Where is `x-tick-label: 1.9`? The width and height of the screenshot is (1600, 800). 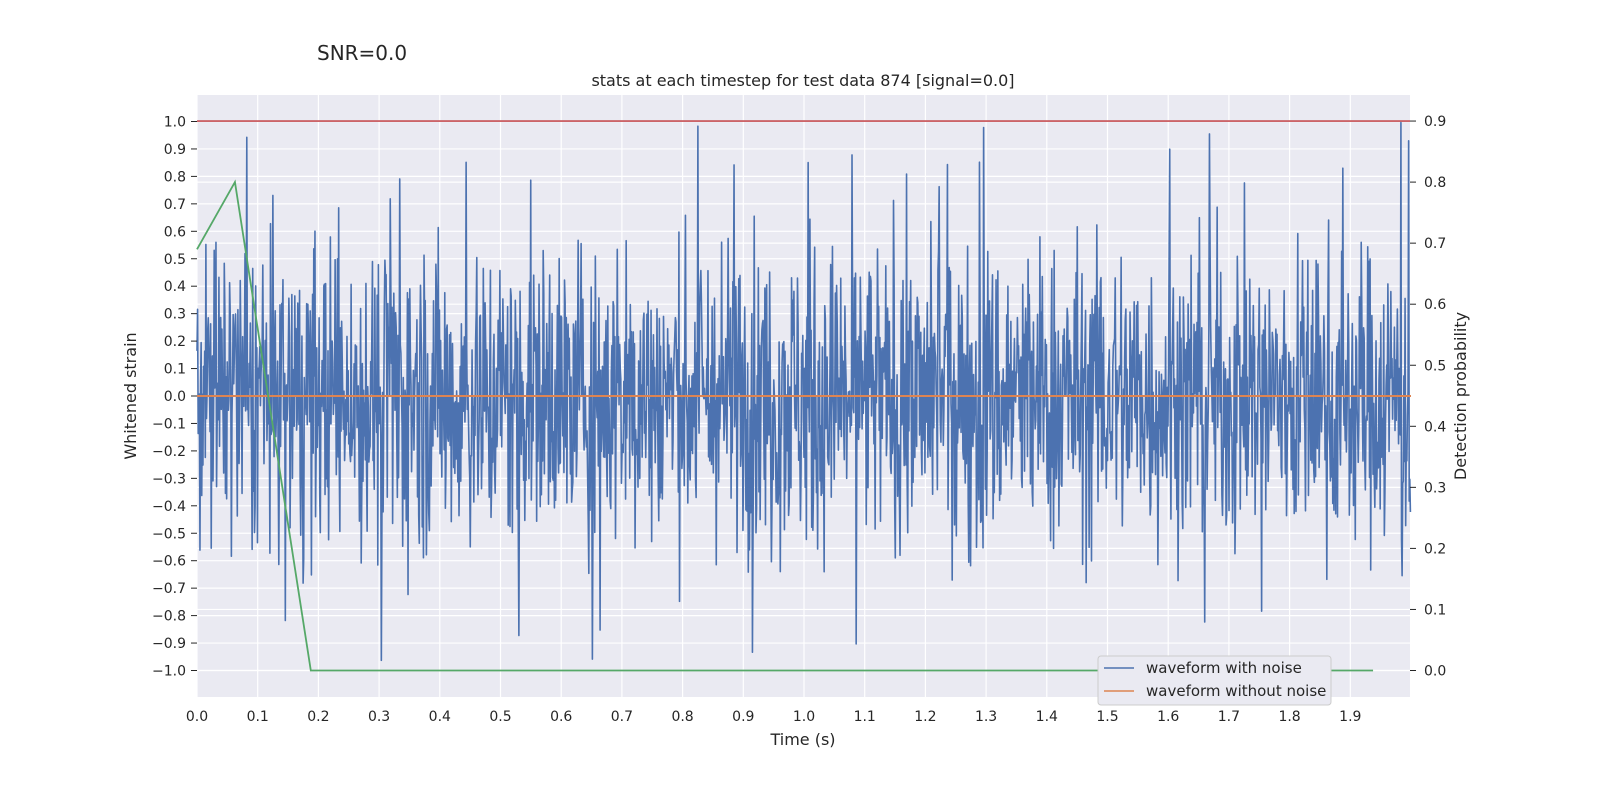
x-tick-label: 1.9 is located at coordinates (1350, 717).